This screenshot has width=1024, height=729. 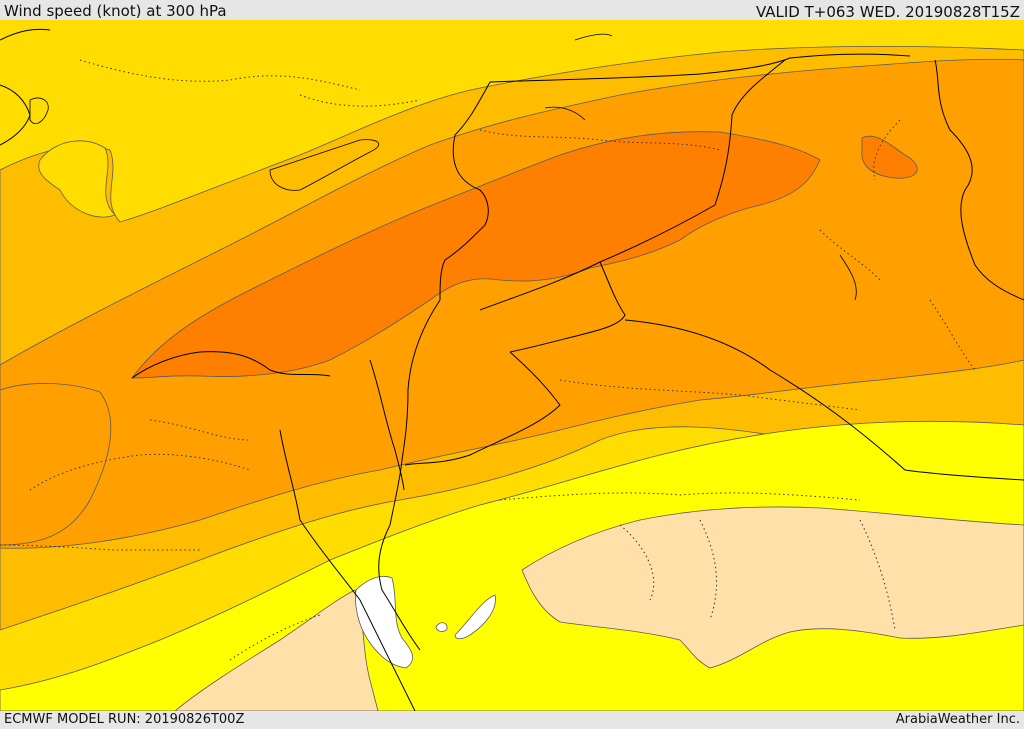 What do you see at coordinates (772, 587) in the screenshot?
I see `band-30-east` at bounding box center [772, 587].